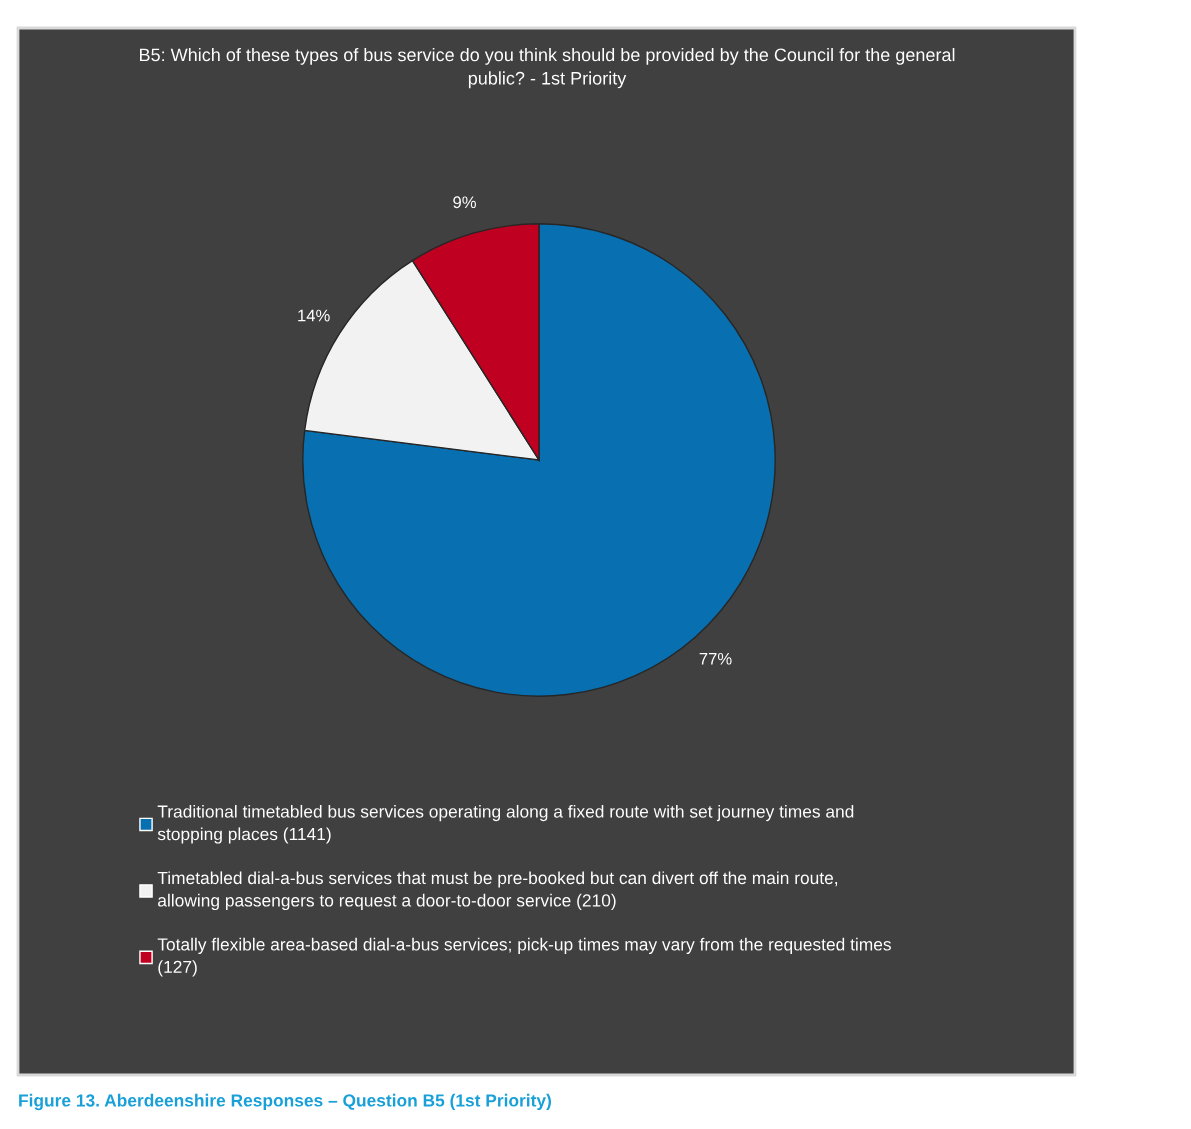 The width and height of the screenshot is (1191, 1129). What do you see at coordinates (547, 68) in the screenshot?
I see `chart-title: B5: Which of these types of bus service do you think should be provided by the Council for the general public? - 1st Priority` at bounding box center [547, 68].